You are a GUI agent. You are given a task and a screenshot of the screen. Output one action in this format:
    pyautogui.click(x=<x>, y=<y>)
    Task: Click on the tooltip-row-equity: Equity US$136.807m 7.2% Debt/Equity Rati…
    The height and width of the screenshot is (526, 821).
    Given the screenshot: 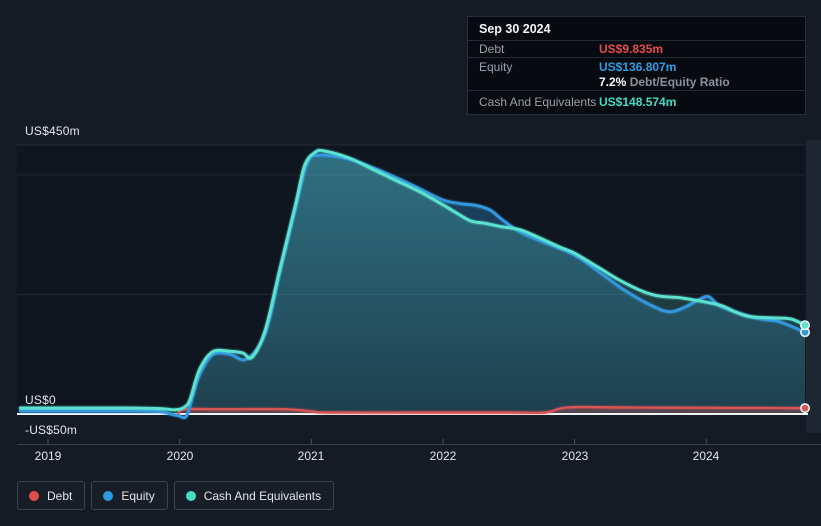 What is the action you would take?
    pyautogui.click(x=636, y=74)
    